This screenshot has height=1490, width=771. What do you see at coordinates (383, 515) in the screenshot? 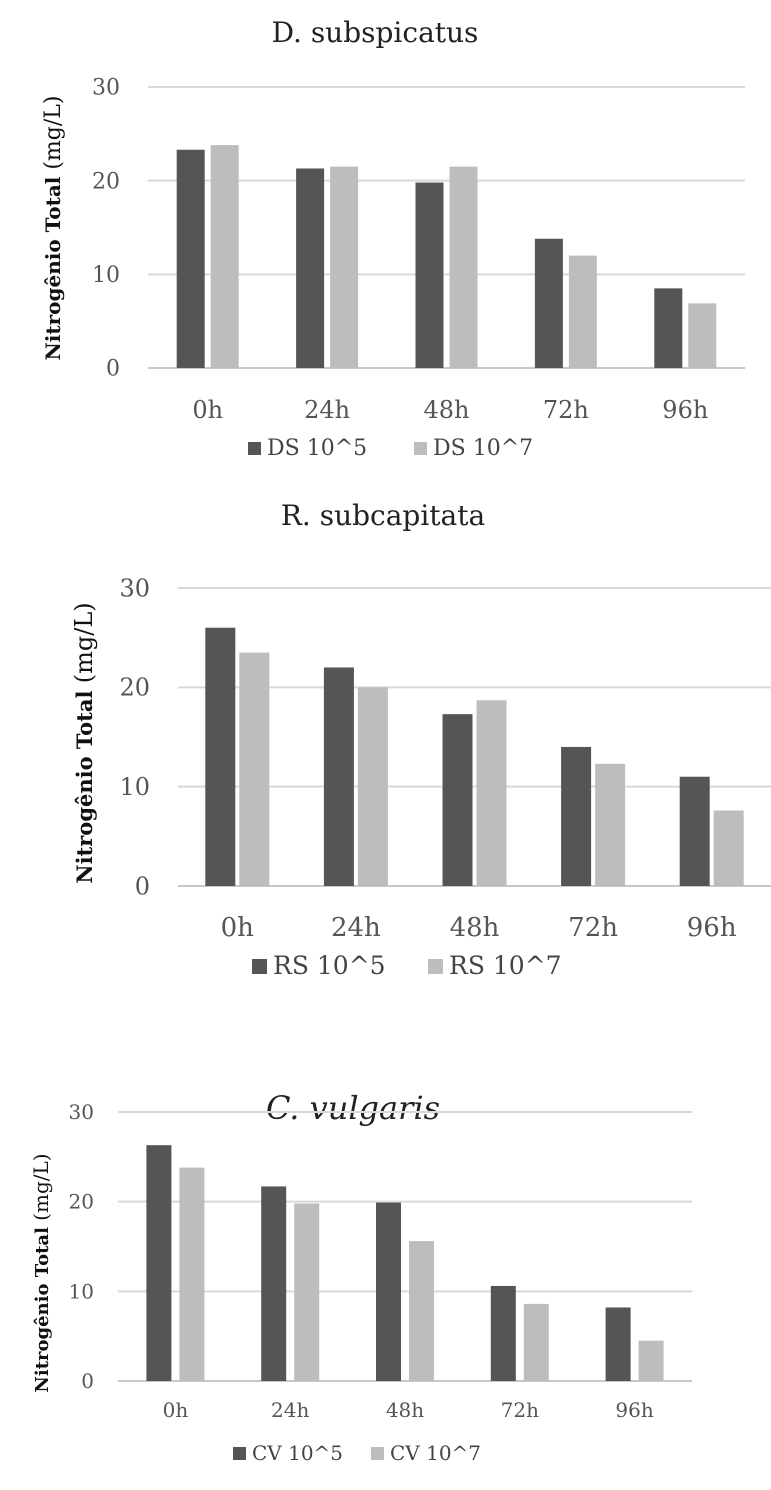
I see `chart-title: R. subcapitata` at bounding box center [383, 515].